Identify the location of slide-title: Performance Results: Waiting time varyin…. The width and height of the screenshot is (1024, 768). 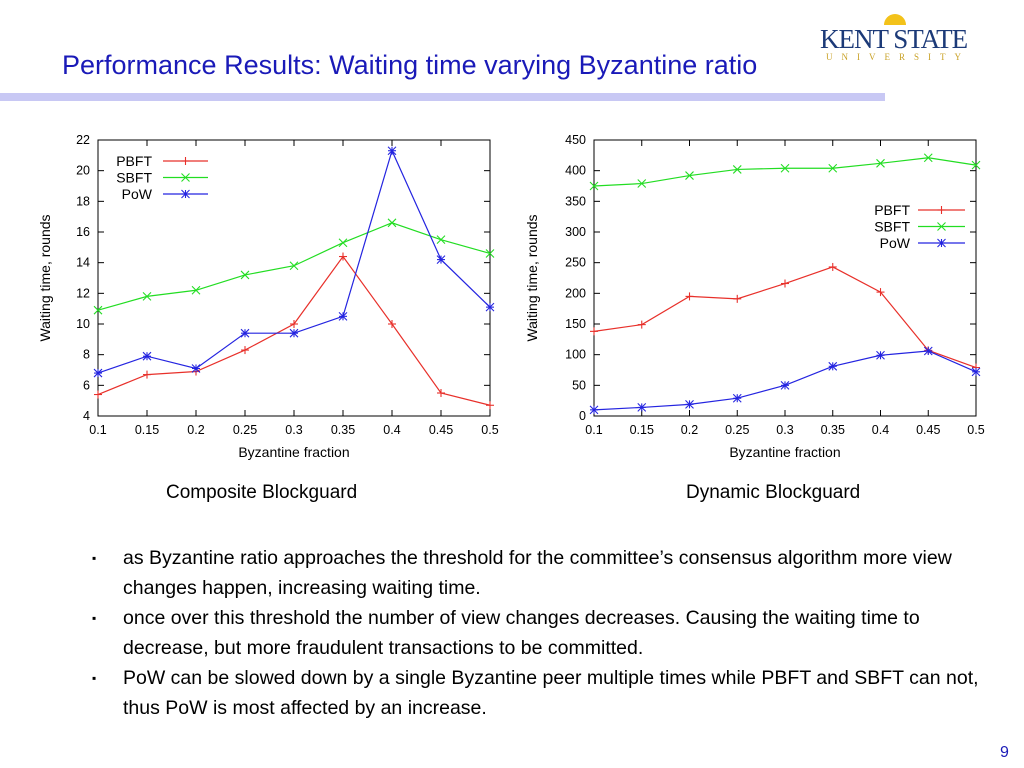
(410, 65).